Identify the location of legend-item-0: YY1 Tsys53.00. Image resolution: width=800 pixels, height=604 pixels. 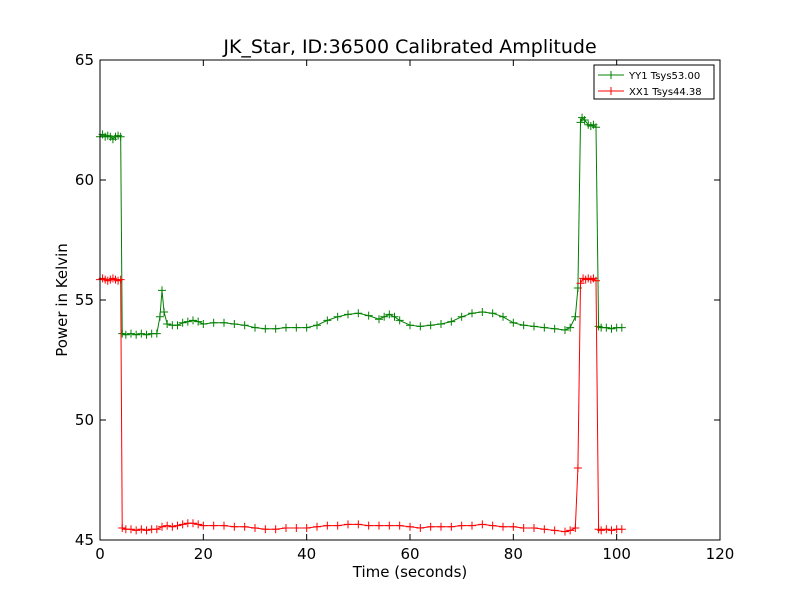
(649, 76).